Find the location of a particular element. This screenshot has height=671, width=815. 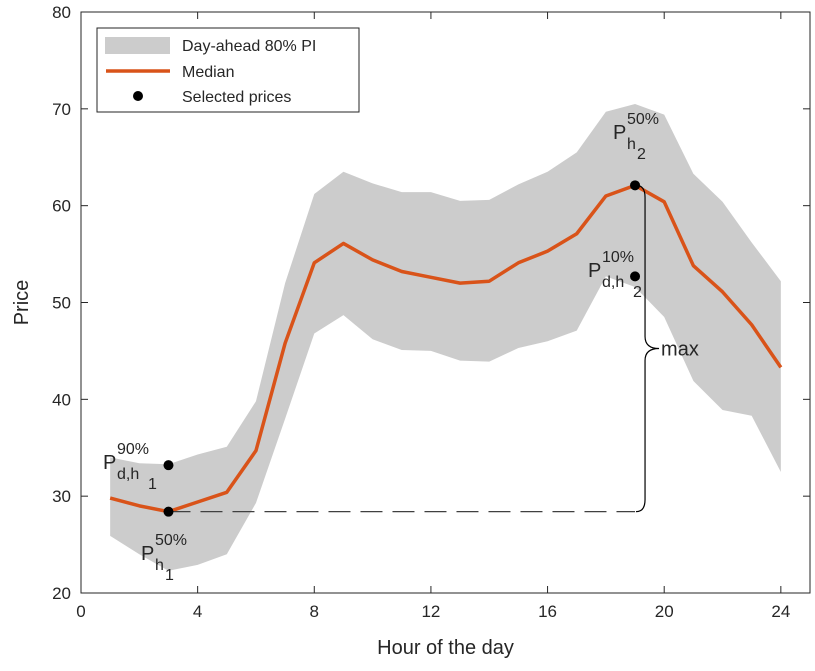

max-brace is located at coordinates (648, 348).